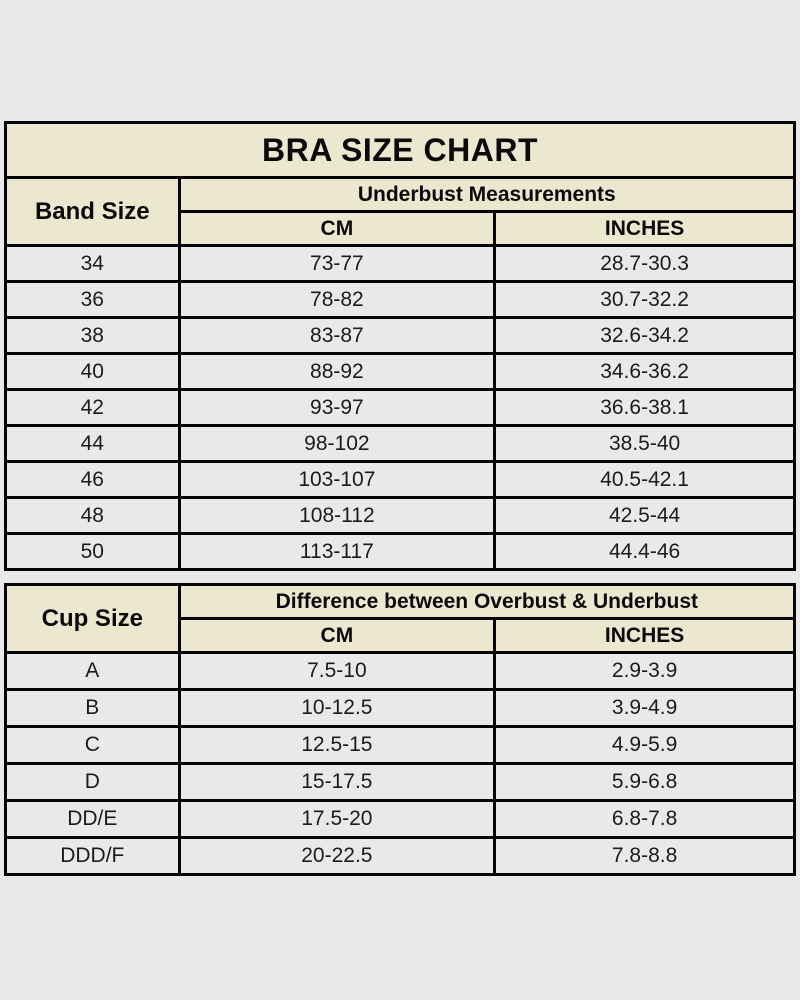 This screenshot has width=800, height=1000. I want to click on inches-cell: 5.9-6.8, so click(644, 782).